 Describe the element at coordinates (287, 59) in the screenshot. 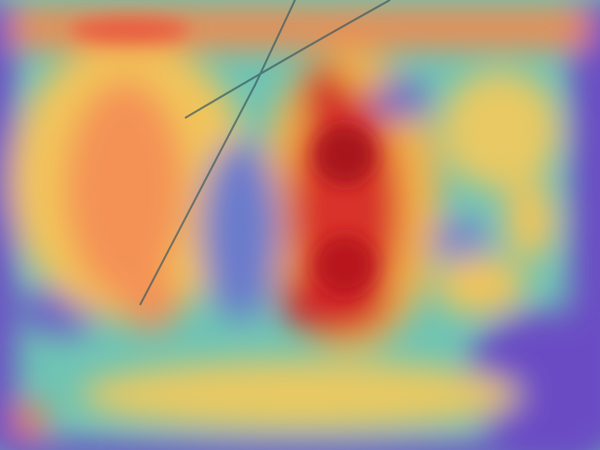

I see `line` at that location.